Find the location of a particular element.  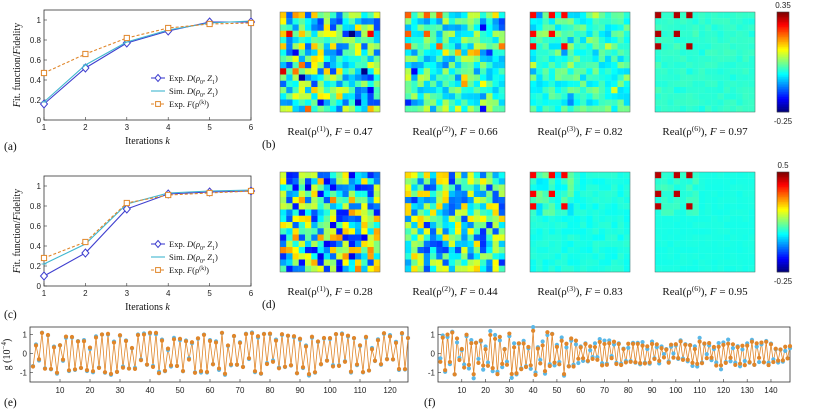

panel-label: (e) is located at coordinates (10, 403).